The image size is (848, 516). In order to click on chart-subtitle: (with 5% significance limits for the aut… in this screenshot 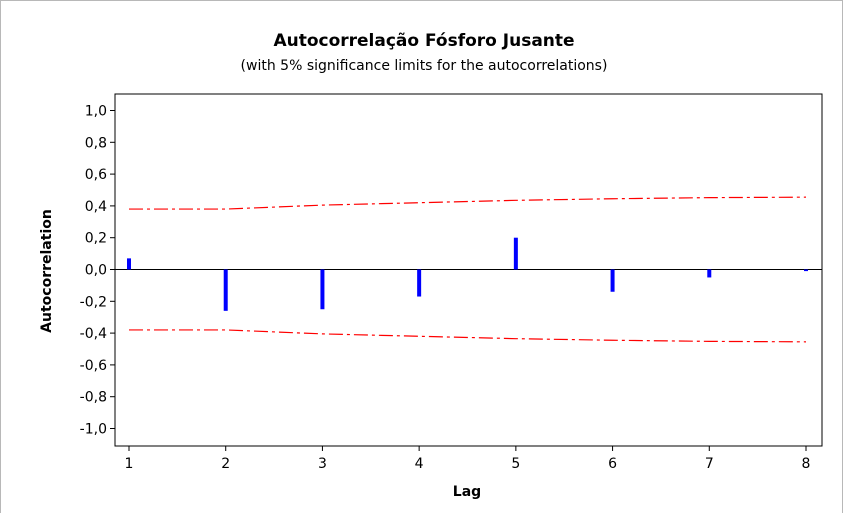, I will do `click(424, 66)`.